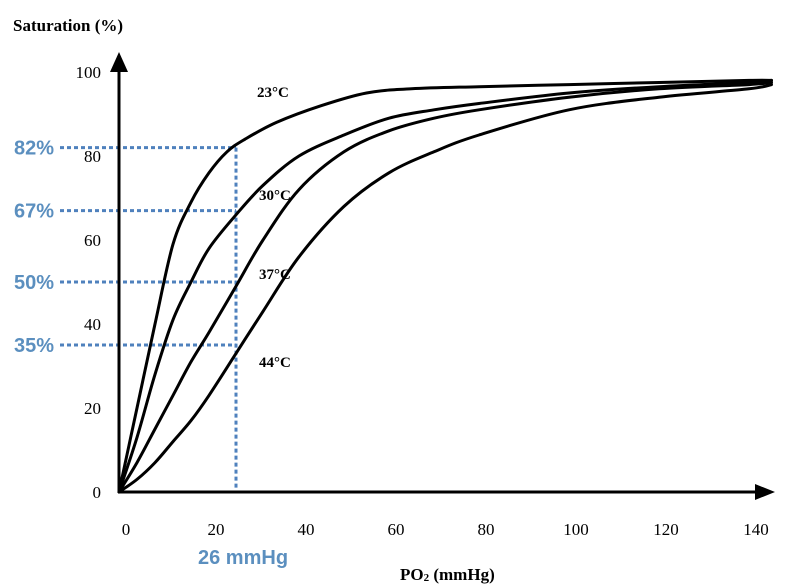 This screenshot has width=785, height=584. What do you see at coordinates (427, 578) in the screenshot?
I see `x-axis-title-subscript: 2` at bounding box center [427, 578].